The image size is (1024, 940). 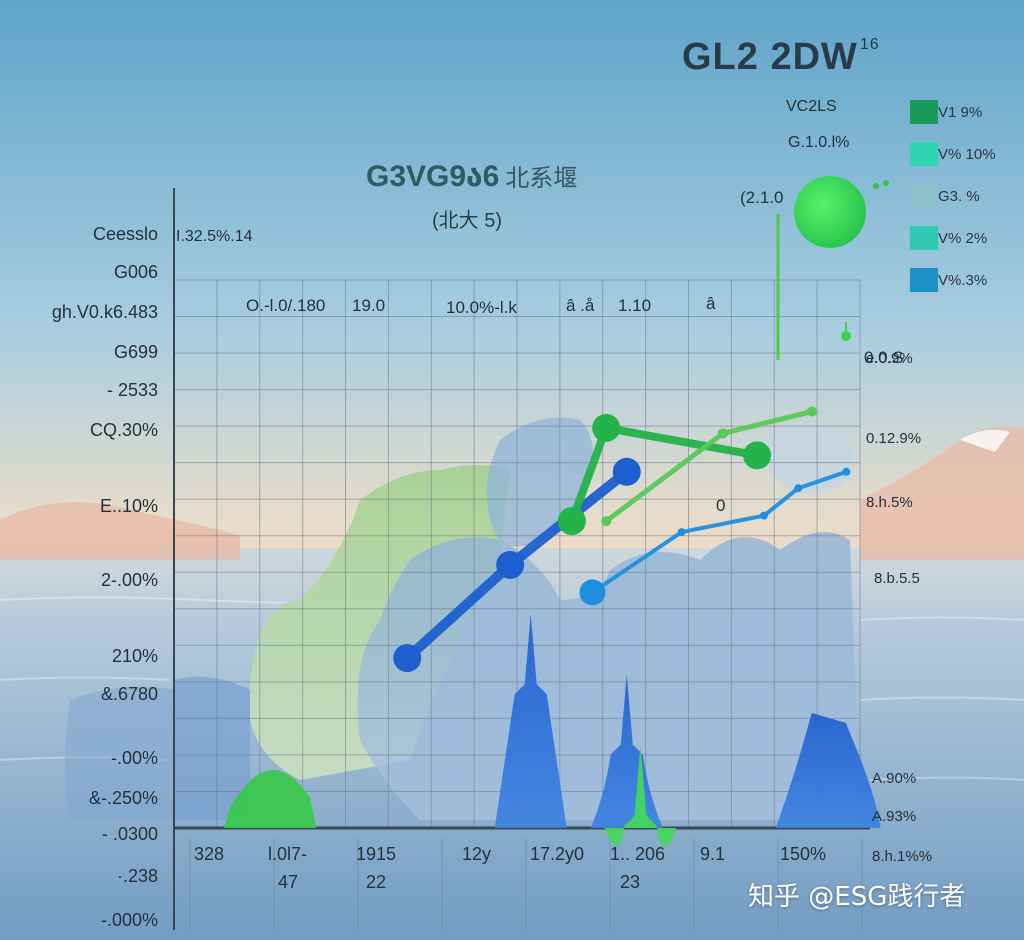 What do you see at coordinates (472, 176) in the screenshot?
I see `chart-title: G3VG9ა6 北系堰` at bounding box center [472, 176].